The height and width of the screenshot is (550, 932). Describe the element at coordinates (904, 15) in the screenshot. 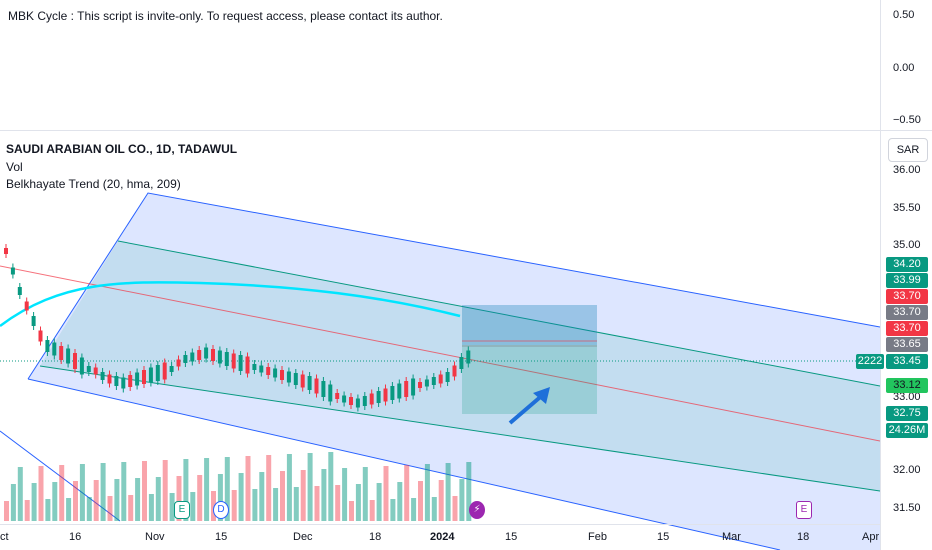

I see `indicator-axis-label: 0.50` at that location.